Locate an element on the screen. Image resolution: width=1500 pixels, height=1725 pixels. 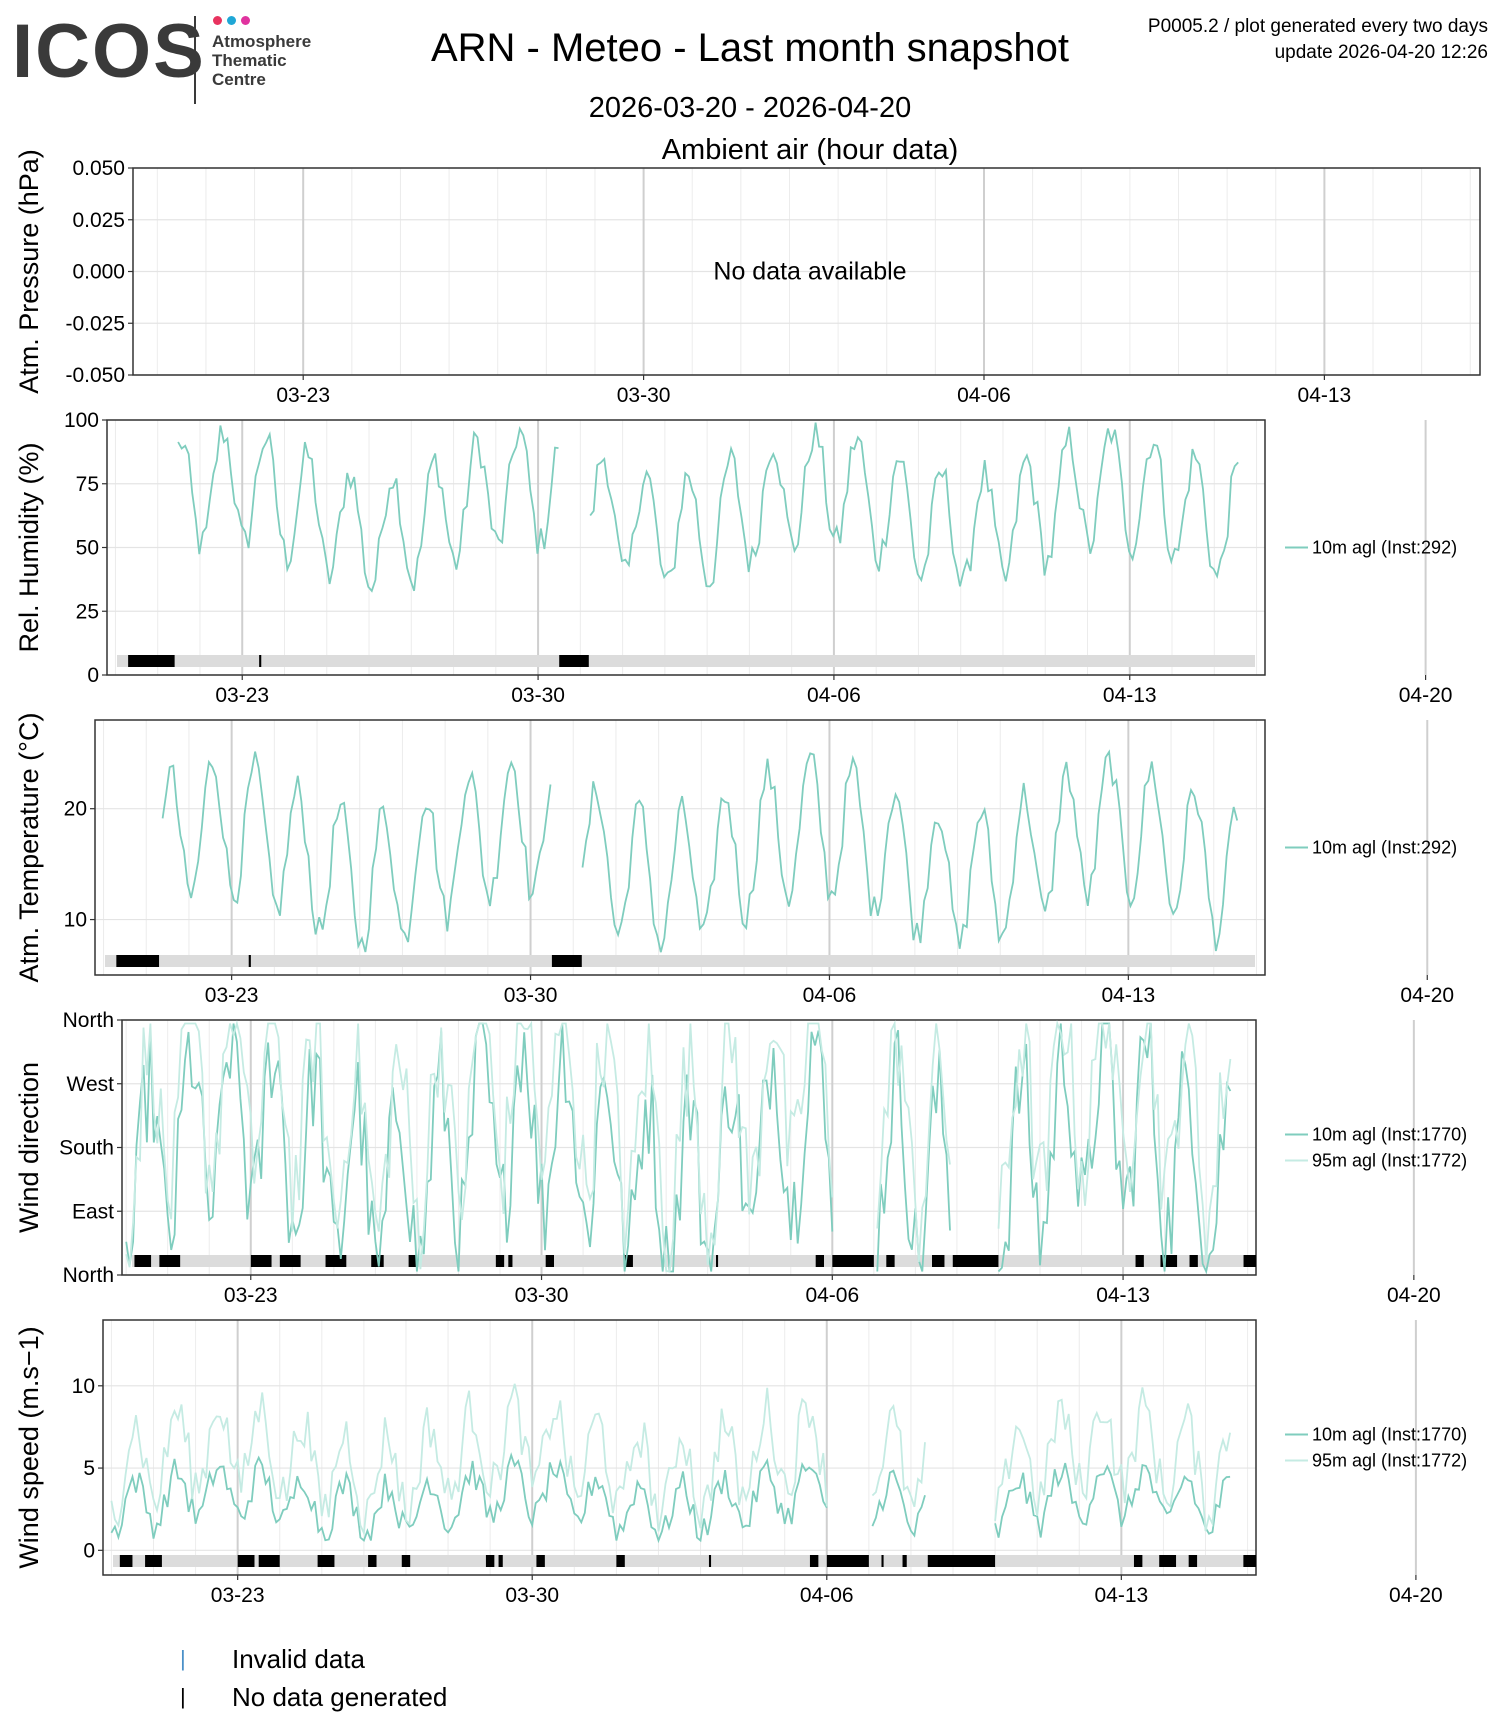
invalid-data-marker: | is located at coordinates (183, 1658).